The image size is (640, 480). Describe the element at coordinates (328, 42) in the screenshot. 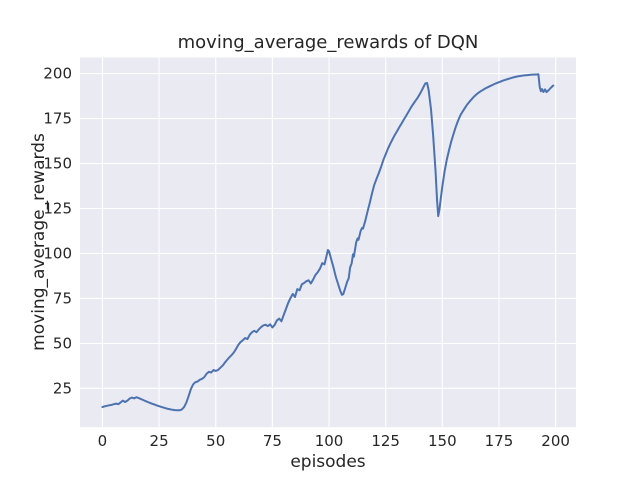

I see `chart-title: moving_average_rewards of DQN` at that location.